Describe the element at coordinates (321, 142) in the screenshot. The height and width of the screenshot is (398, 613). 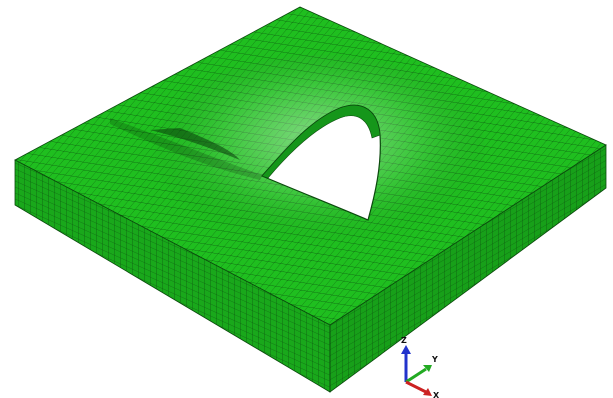
I see `hole-inner-wall` at that location.